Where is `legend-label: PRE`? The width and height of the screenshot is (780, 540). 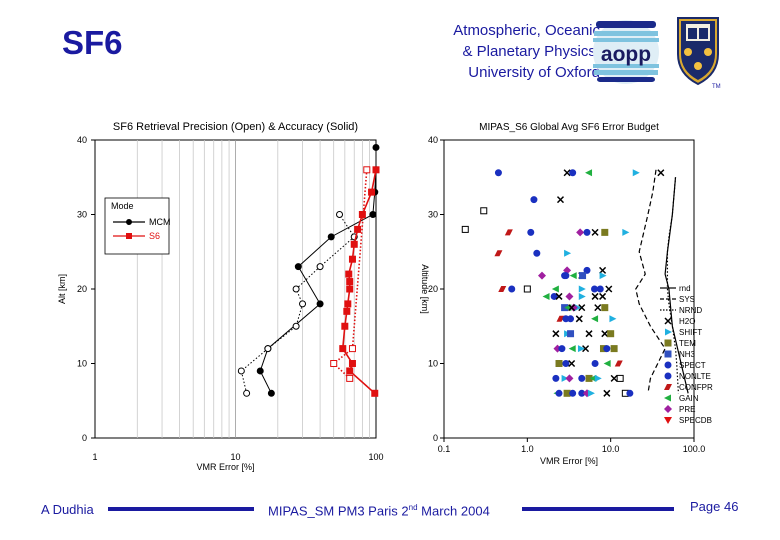 legend-label: PRE is located at coordinates (687, 409).